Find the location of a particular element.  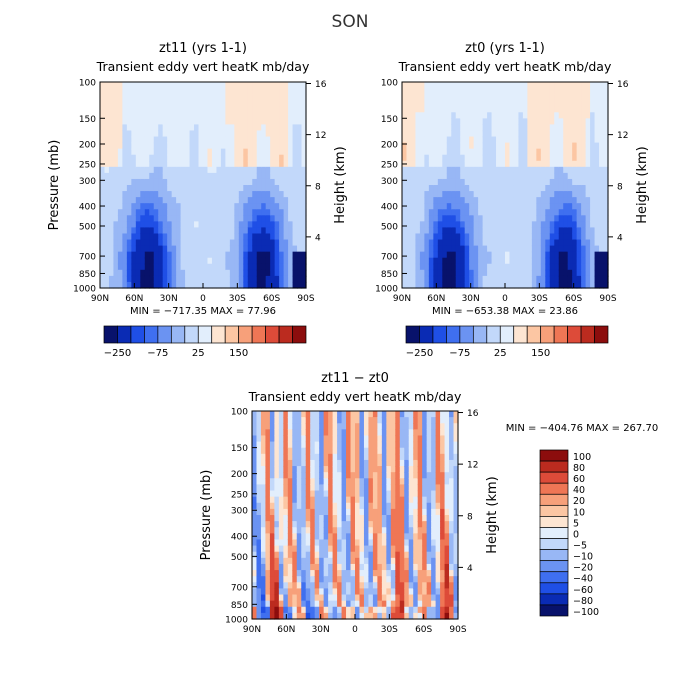

y-tick-label: 400 is located at coordinates (389, 208).